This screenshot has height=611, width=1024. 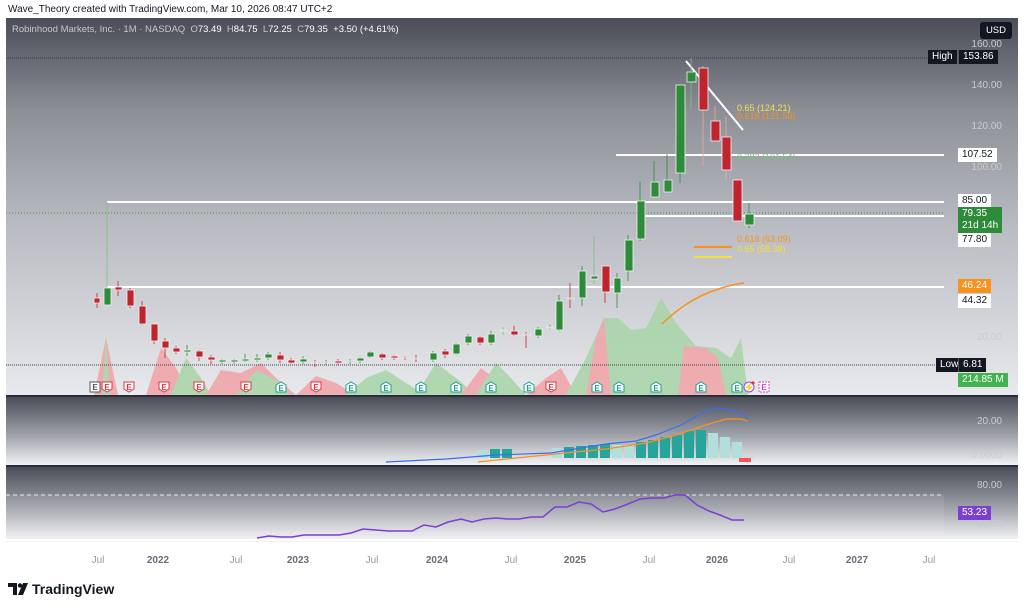 What do you see at coordinates (857, 560) in the screenshot?
I see `time-tick: 2027` at bounding box center [857, 560].